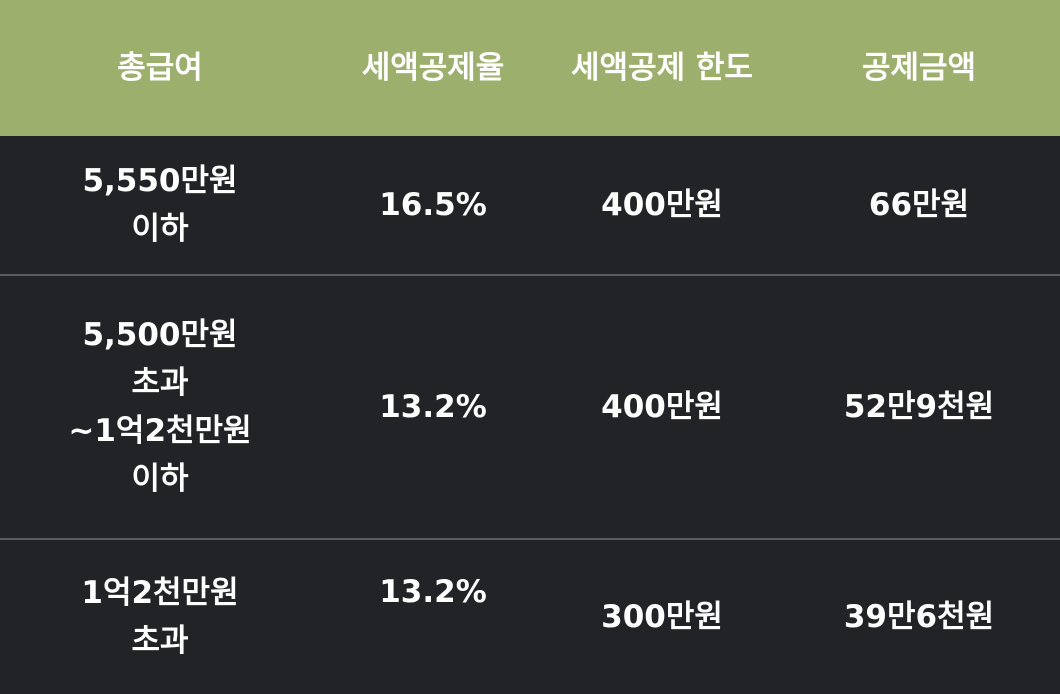  What do you see at coordinates (160, 617) in the screenshot?
I see `income-cell: 1억2천만원 초과` at bounding box center [160, 617].